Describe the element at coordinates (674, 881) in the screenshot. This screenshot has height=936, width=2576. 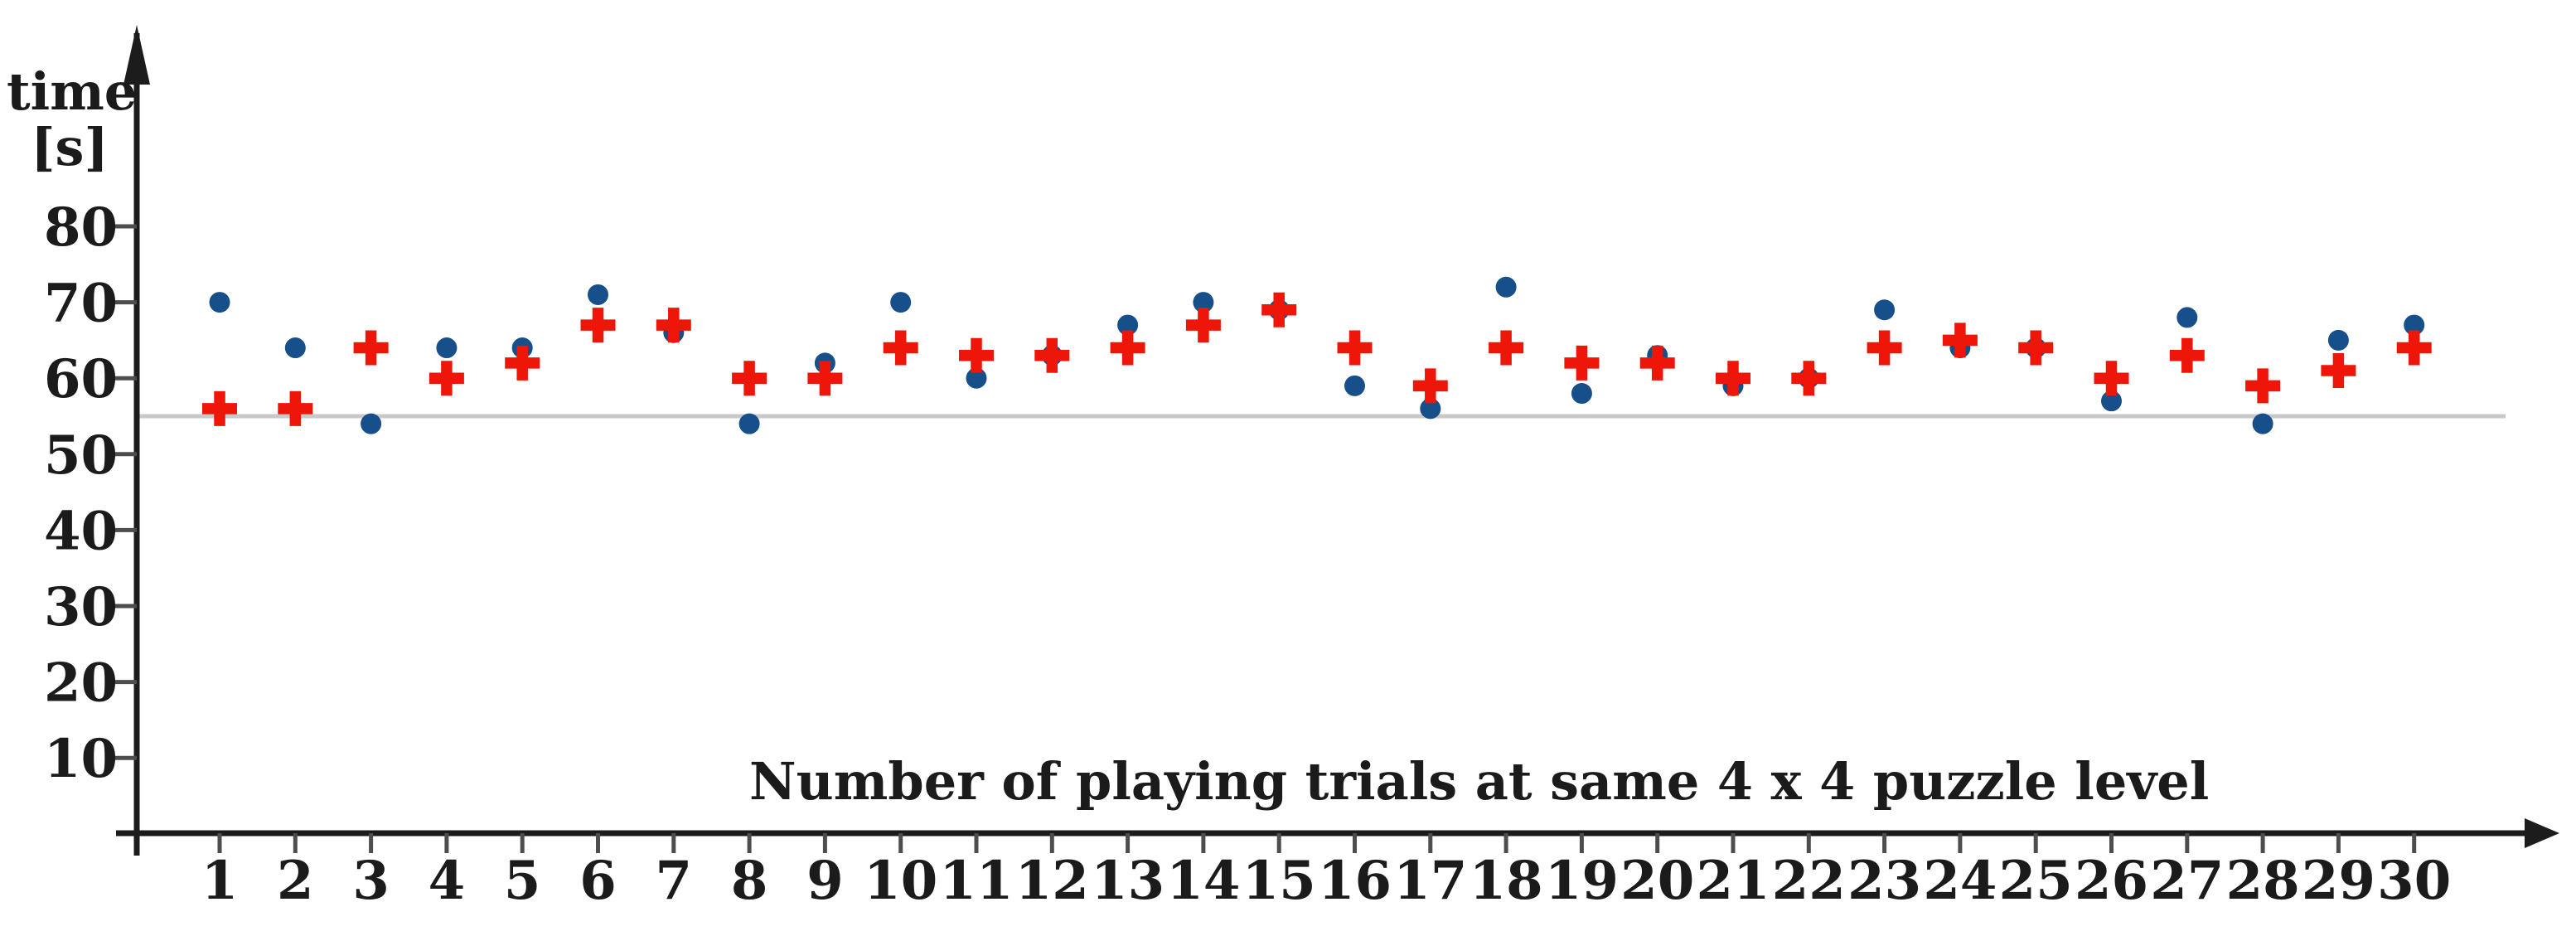
I see `x-tick-label: 7` at that location.